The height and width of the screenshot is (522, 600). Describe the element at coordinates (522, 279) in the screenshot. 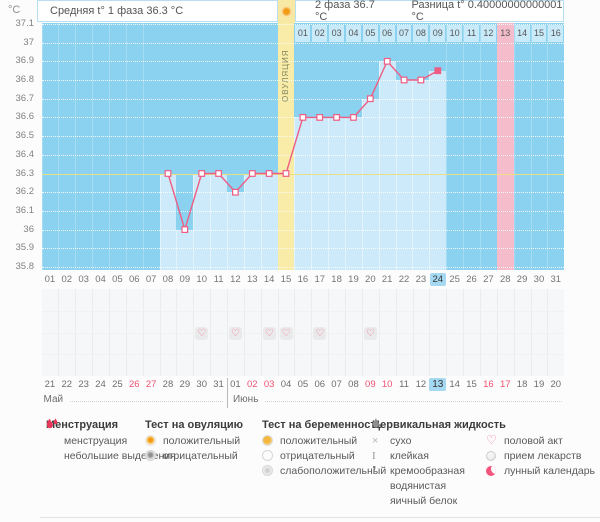

I see `cycle-day-label: 29` at that location.